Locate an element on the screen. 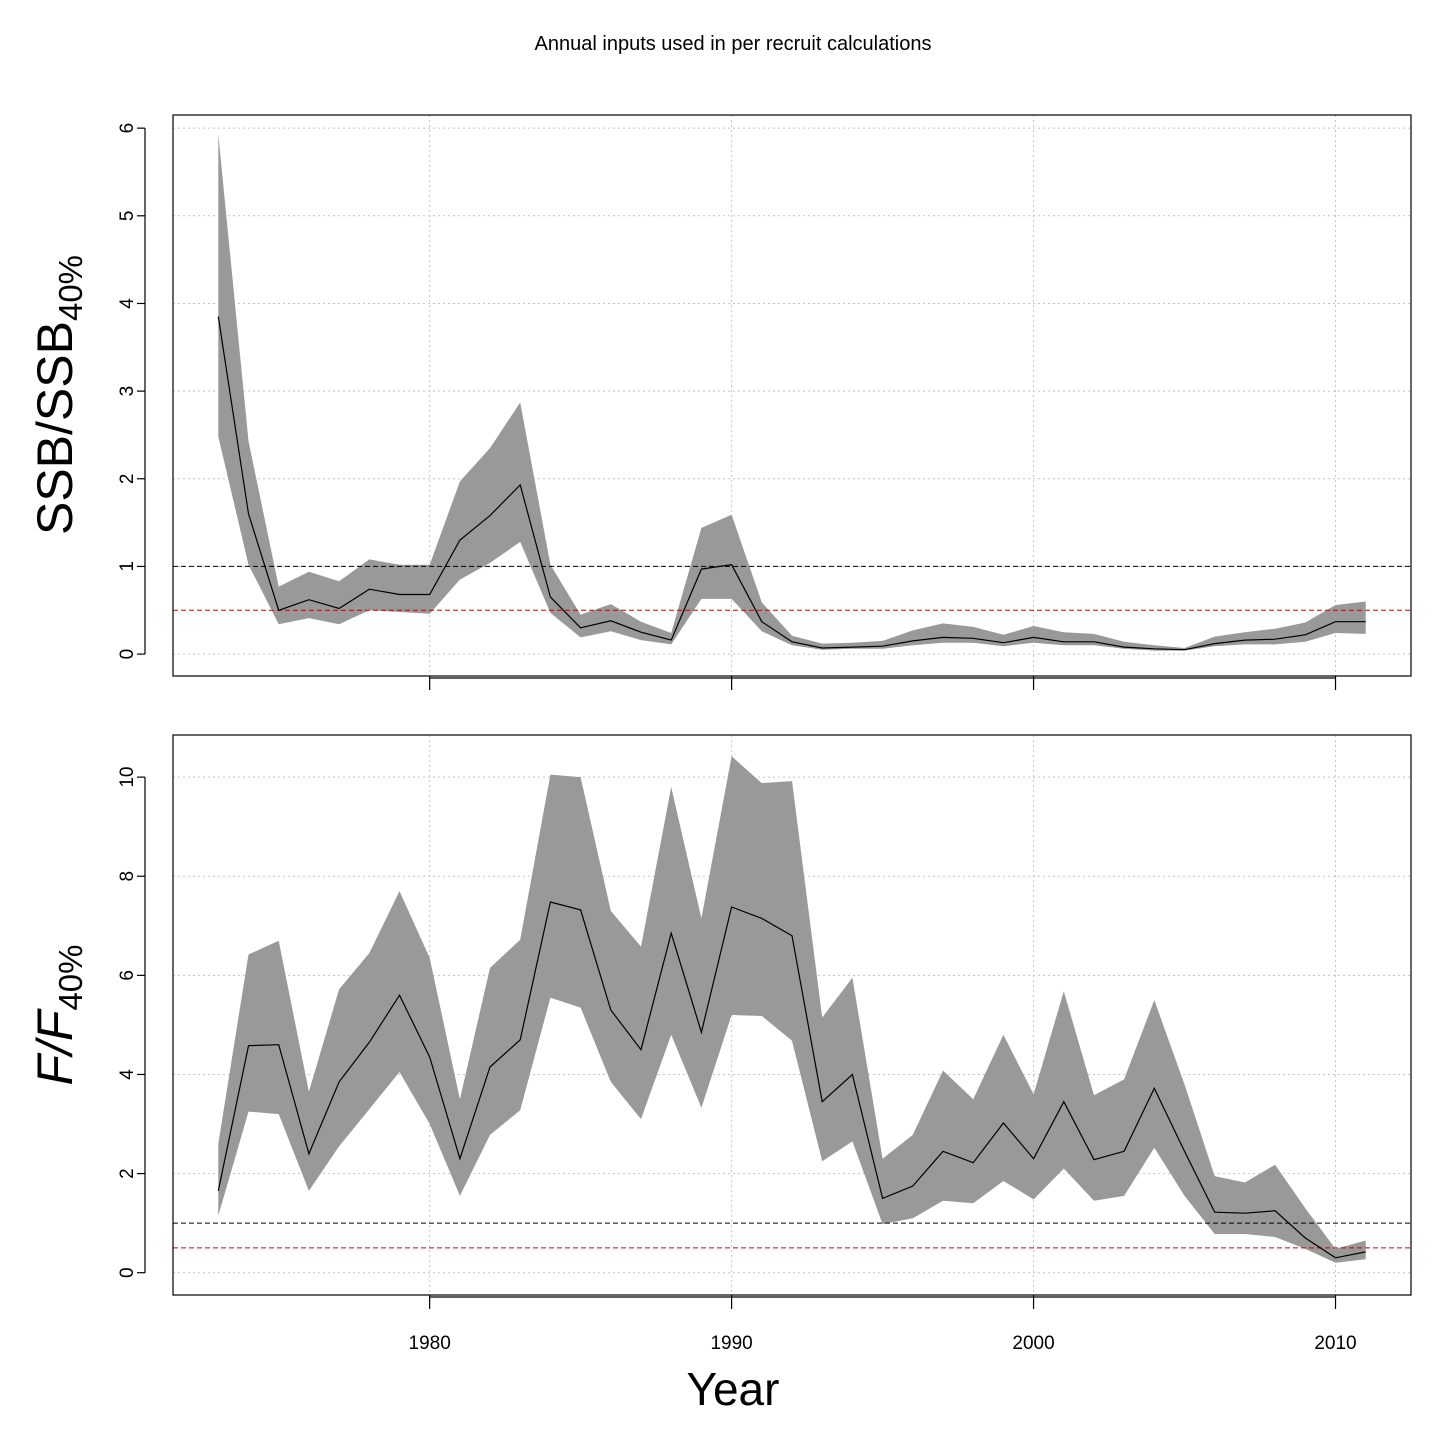  f-y-axis-label: F/F40% is located at coordinates (58, 1014).